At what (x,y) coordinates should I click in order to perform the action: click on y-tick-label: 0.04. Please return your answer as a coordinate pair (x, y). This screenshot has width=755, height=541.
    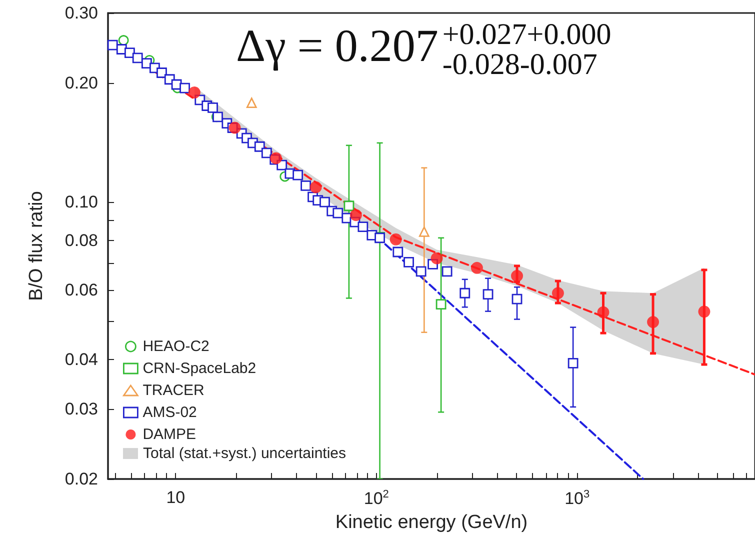
    Looking at the image, I should click on (81, 360).